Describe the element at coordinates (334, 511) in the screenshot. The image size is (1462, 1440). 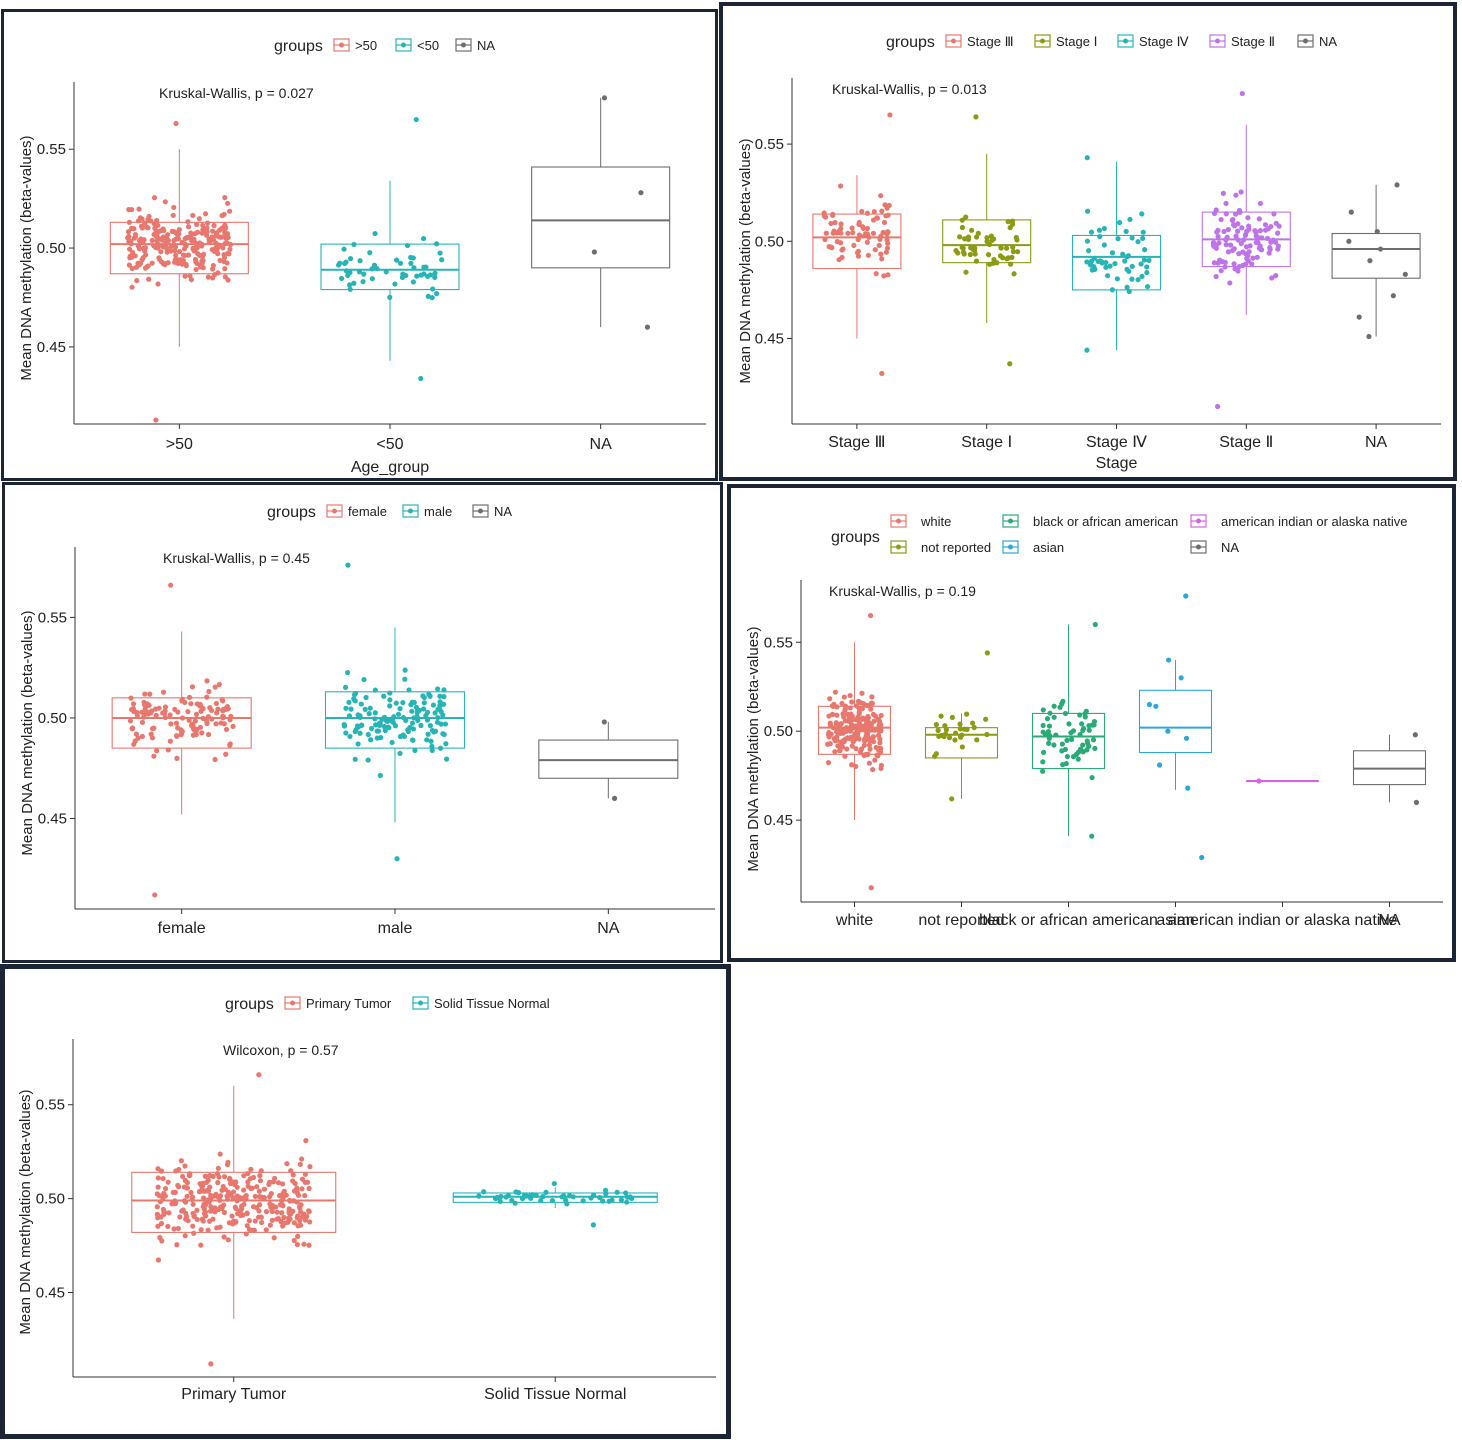
I see `legend-key-0-dot` at that location.